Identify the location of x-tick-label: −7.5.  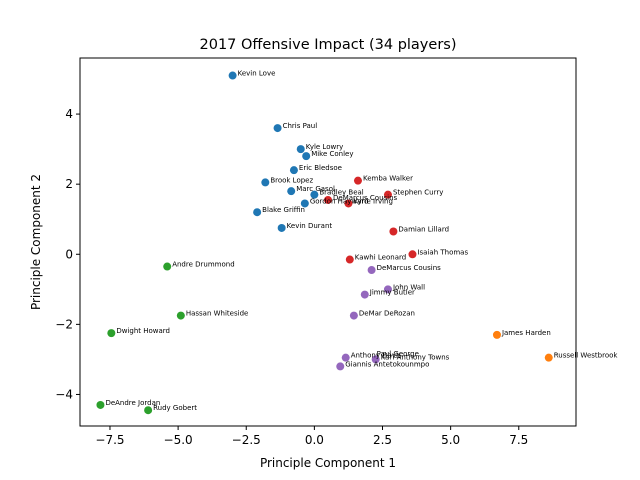
(109, 440).